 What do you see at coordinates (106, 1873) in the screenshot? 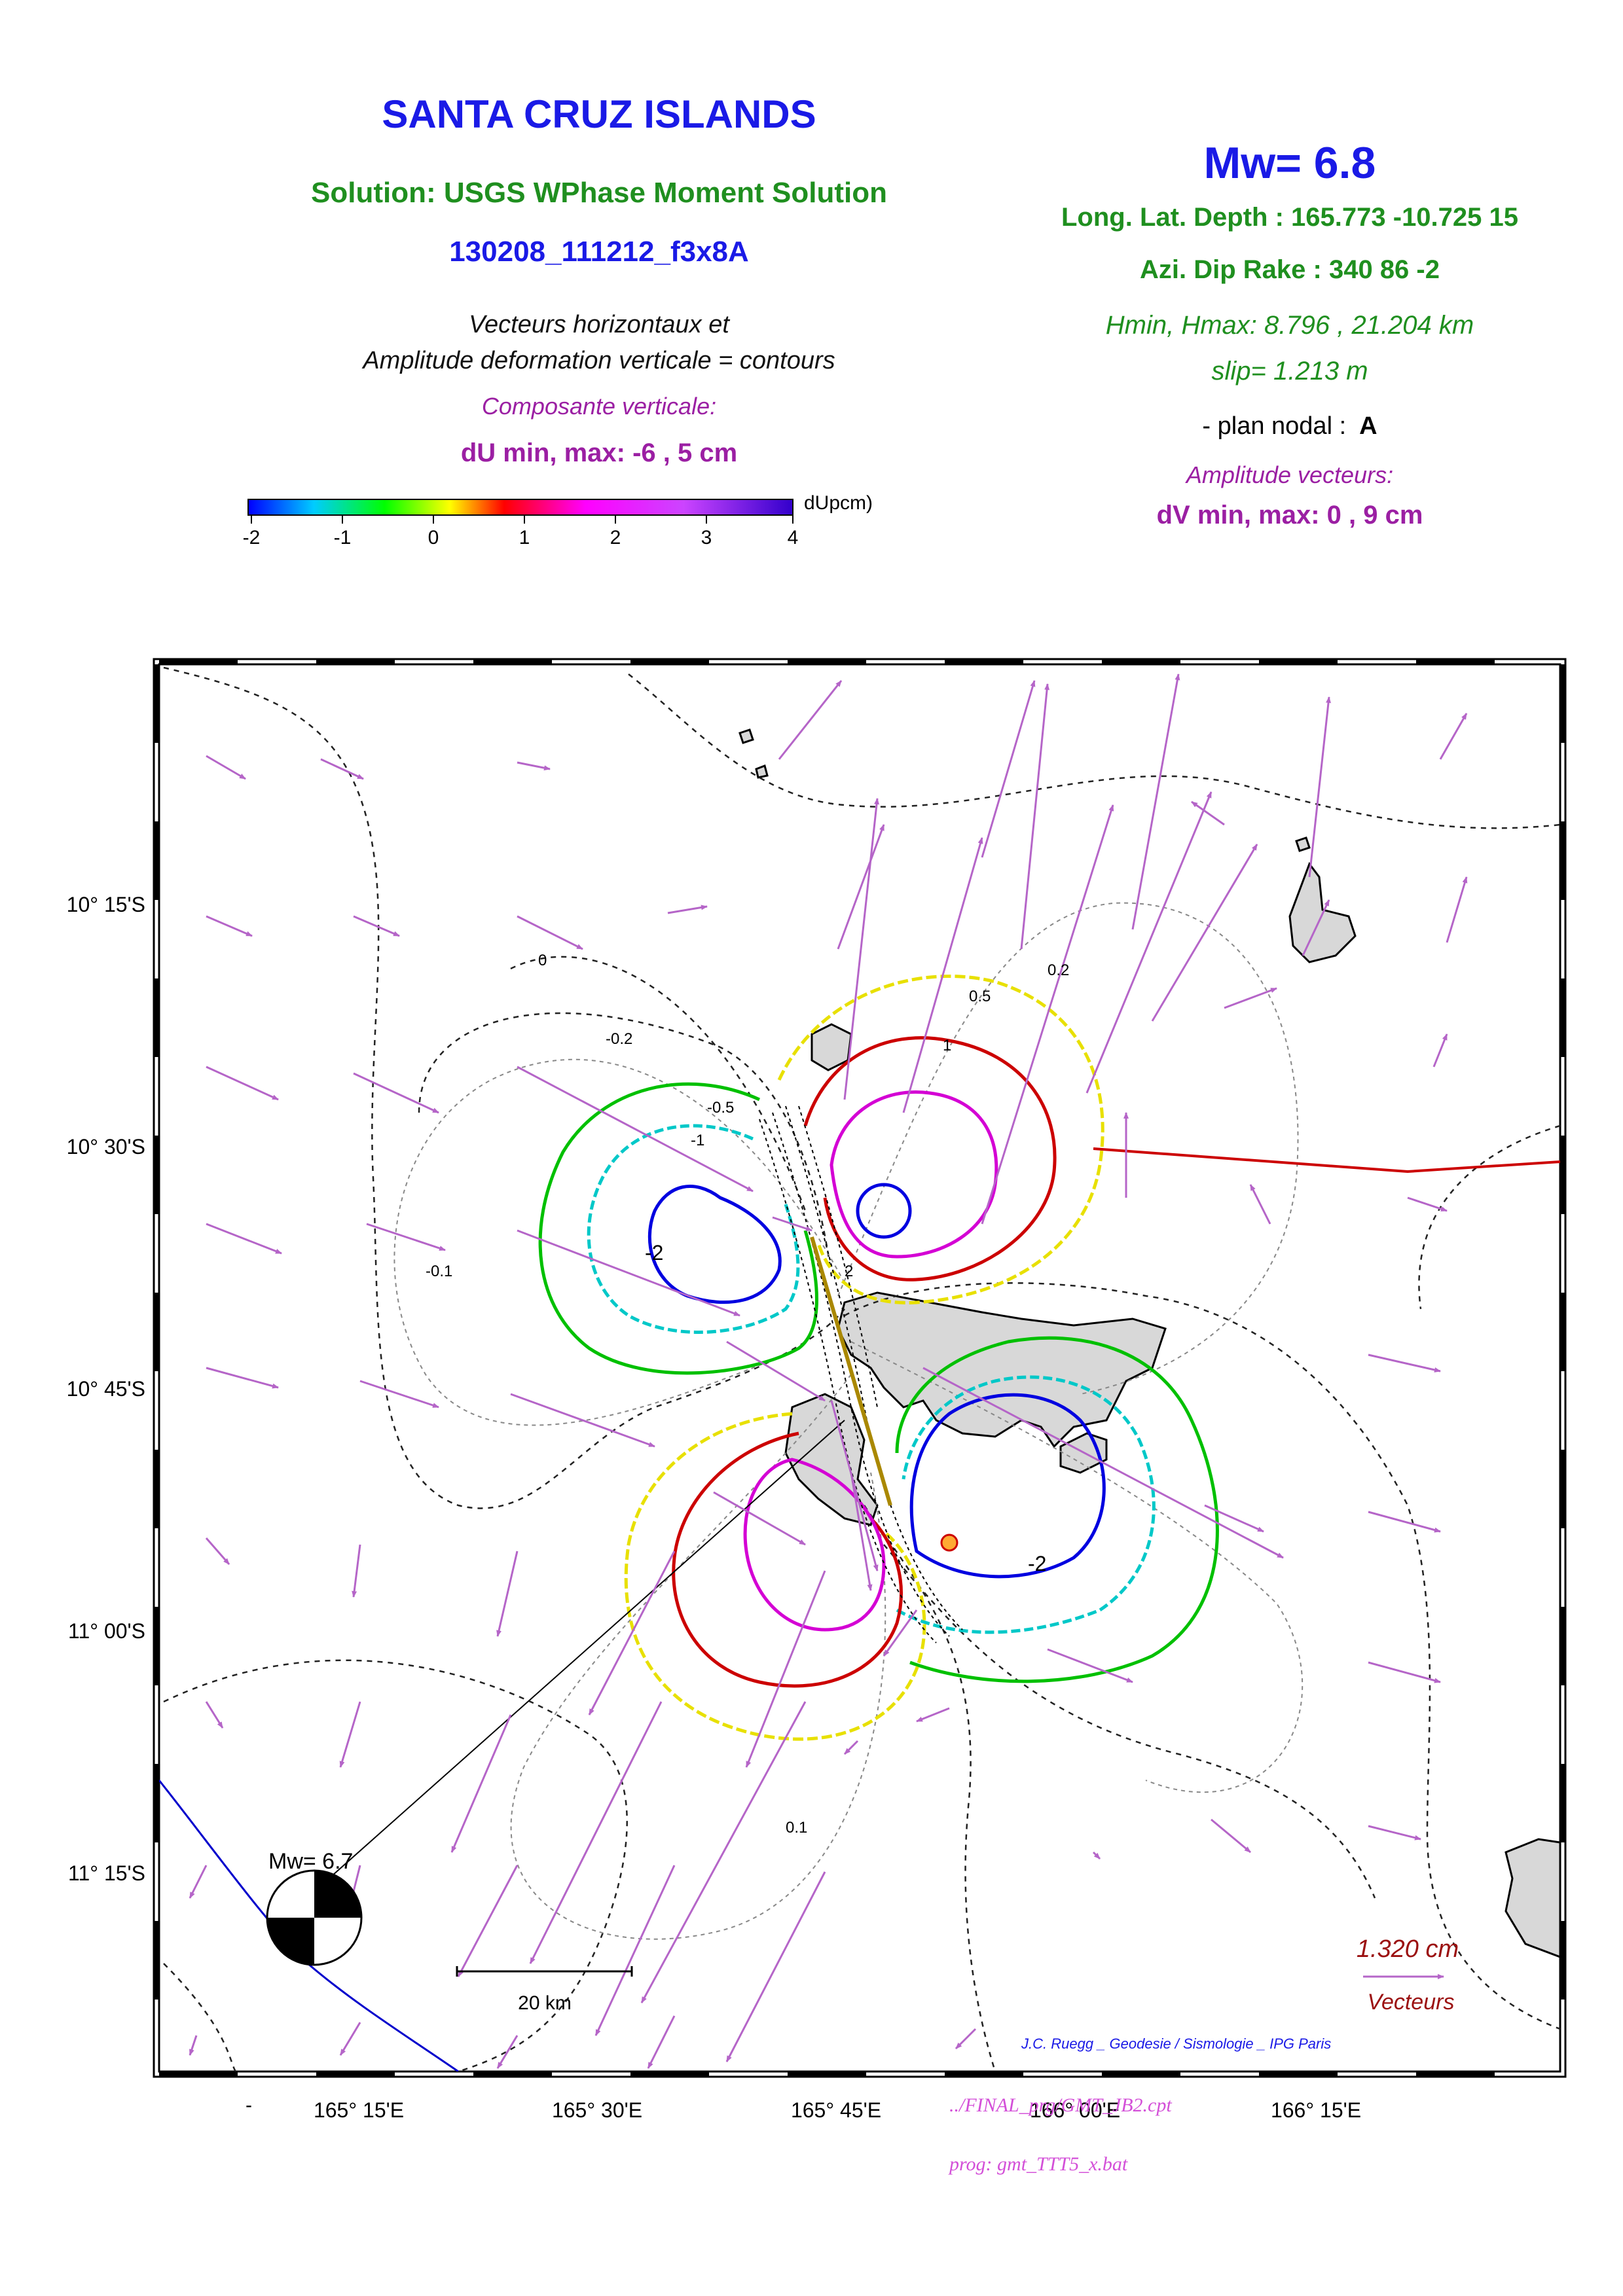
I see `lat-label: 11° 15'S` at bounding box center [106, 1873].